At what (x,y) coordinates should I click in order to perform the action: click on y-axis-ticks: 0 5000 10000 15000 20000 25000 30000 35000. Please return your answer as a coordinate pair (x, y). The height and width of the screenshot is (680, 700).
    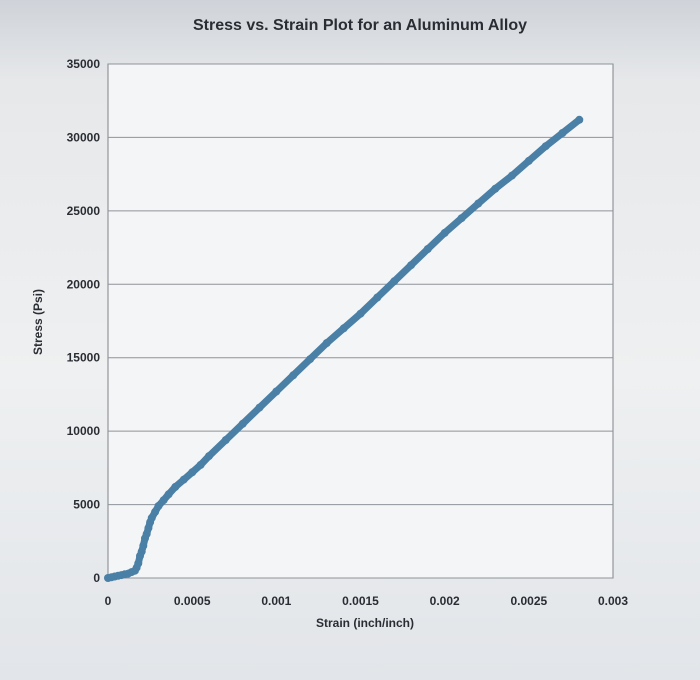
    Looking at the image, I should click on (84, 321).